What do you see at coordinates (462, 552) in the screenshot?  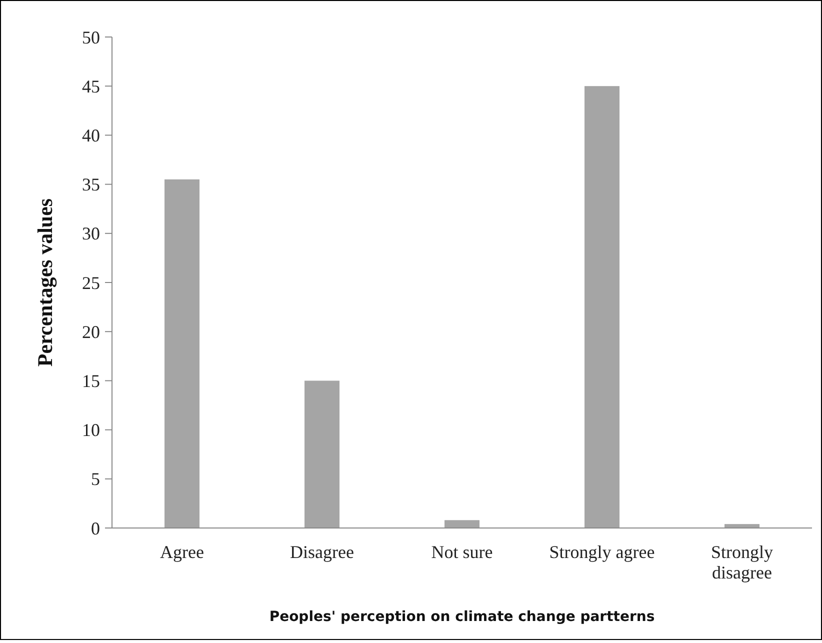 I see `x-tick-label: Not sure` at bounding box center [462, 552].